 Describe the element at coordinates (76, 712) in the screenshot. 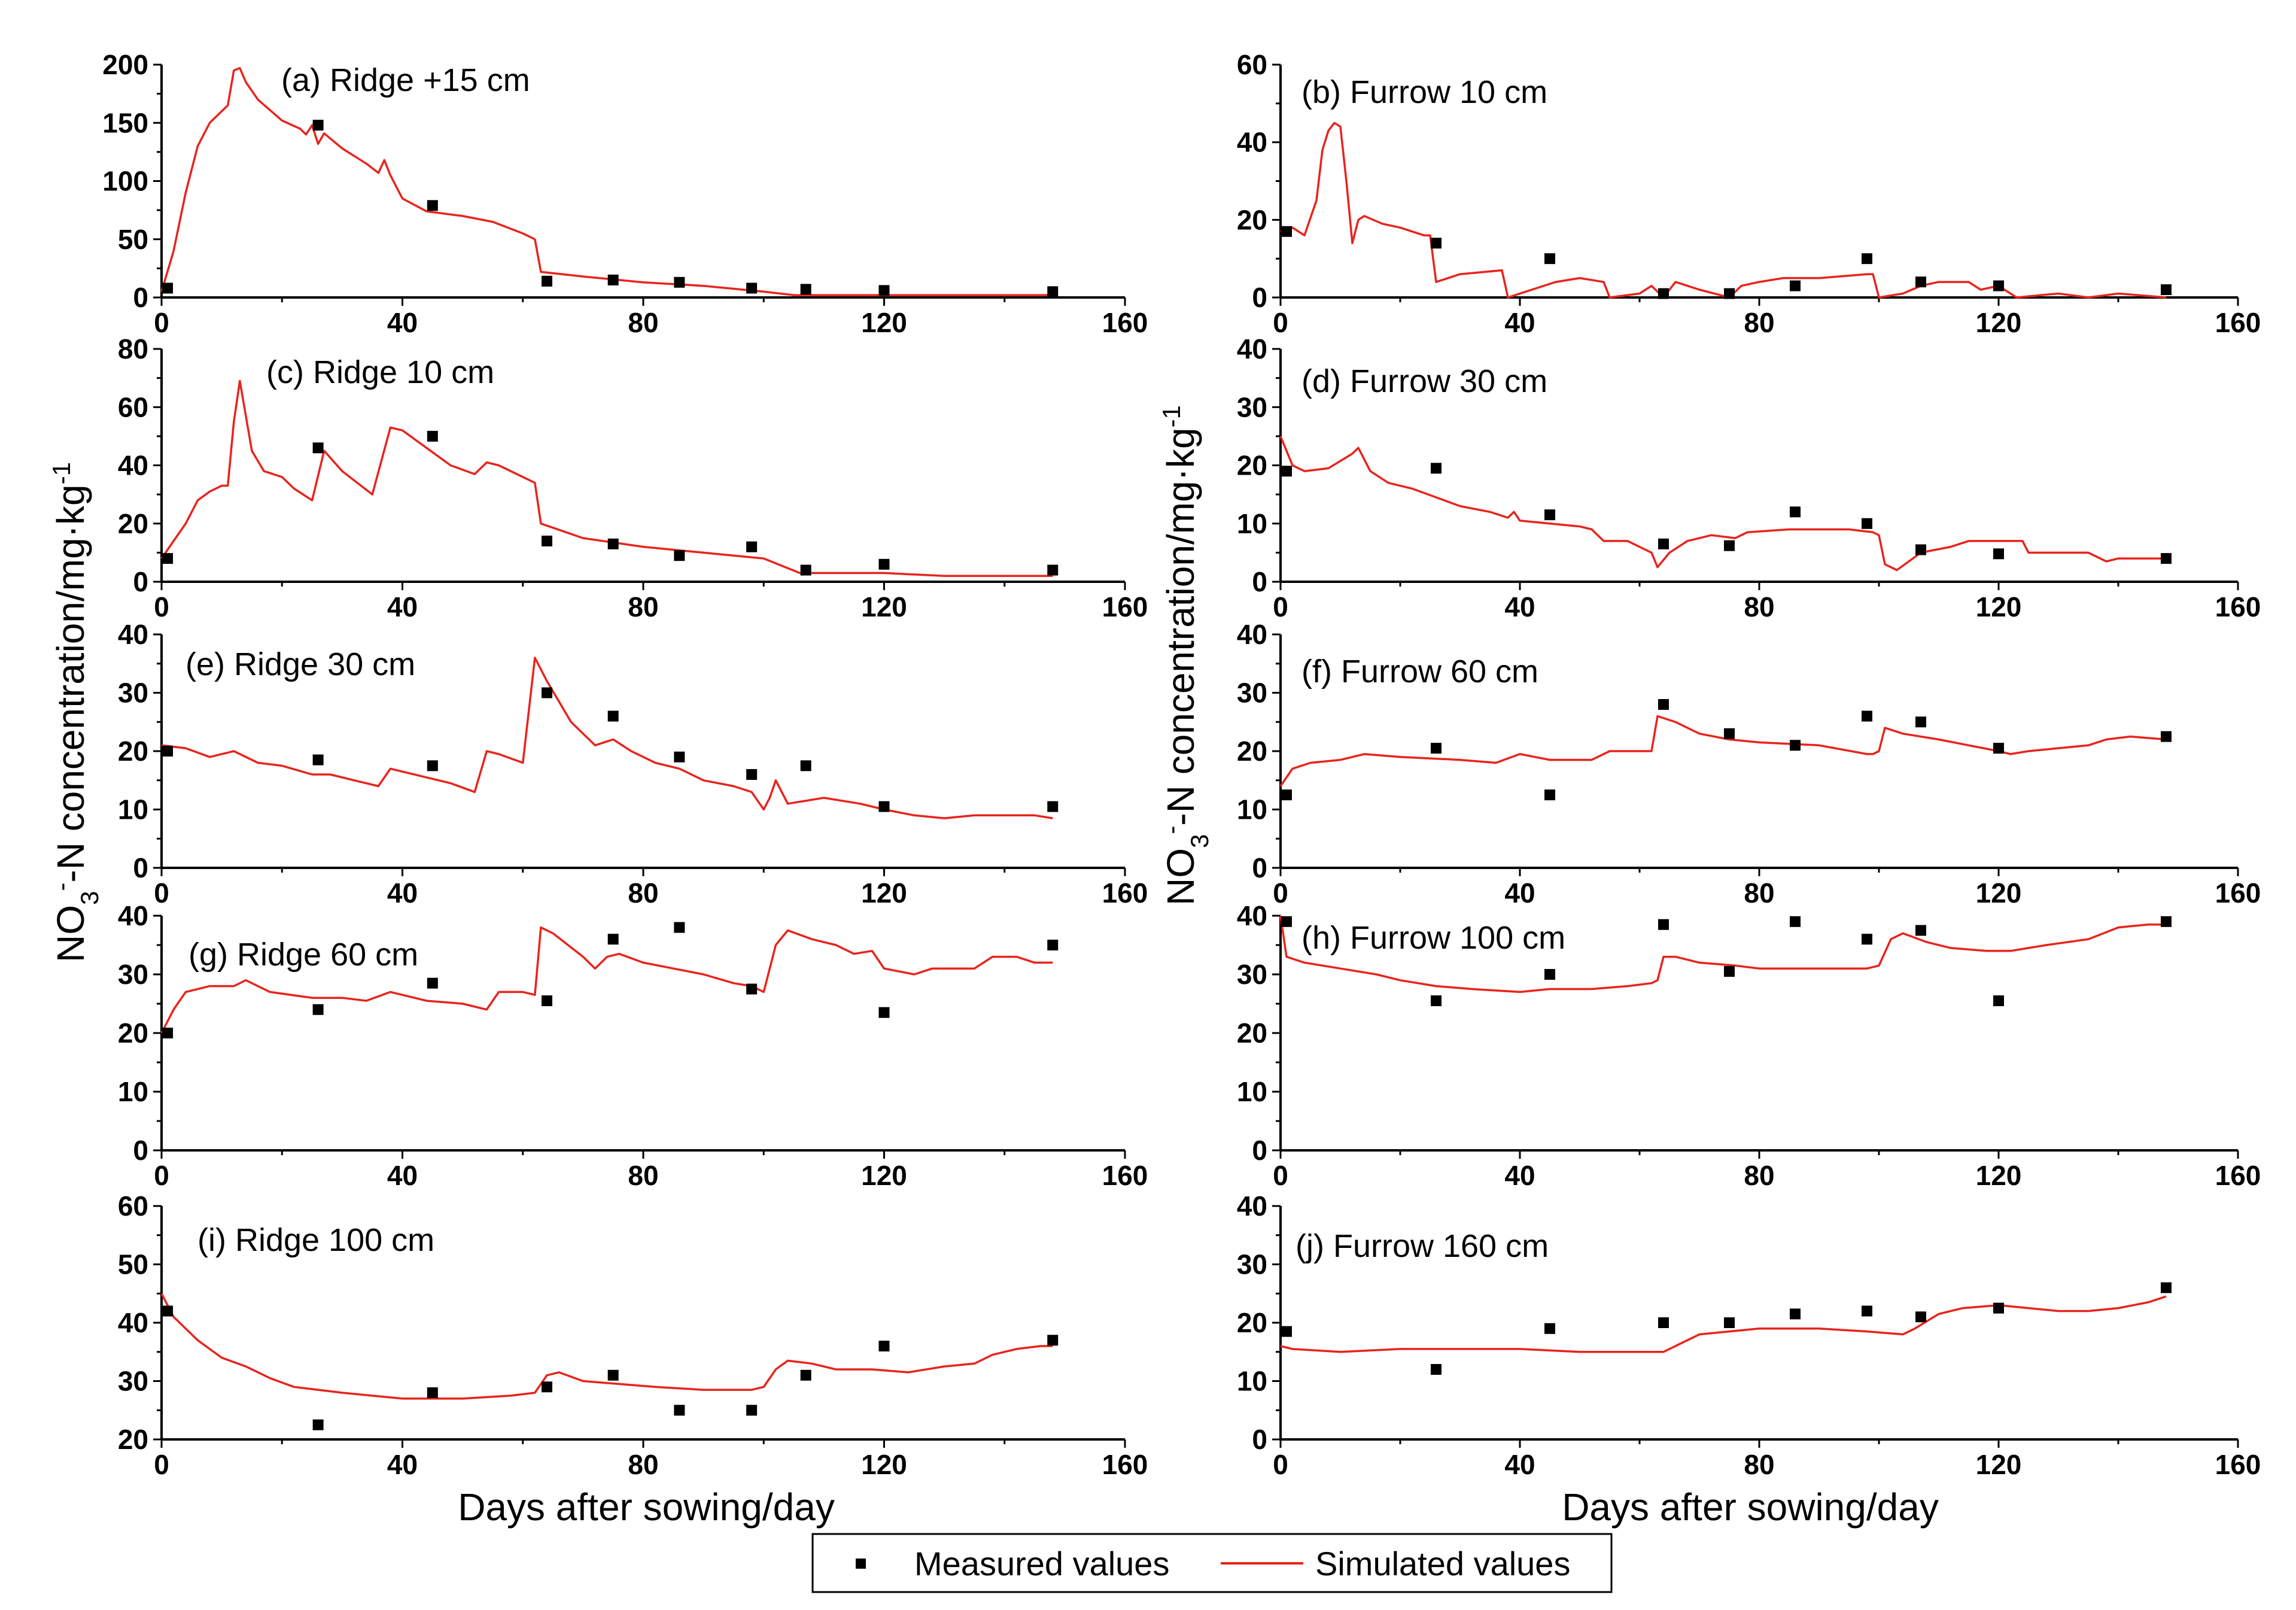

I see `y-axis-label-left: NO3--N concentration/mg·kg-1` at that location.